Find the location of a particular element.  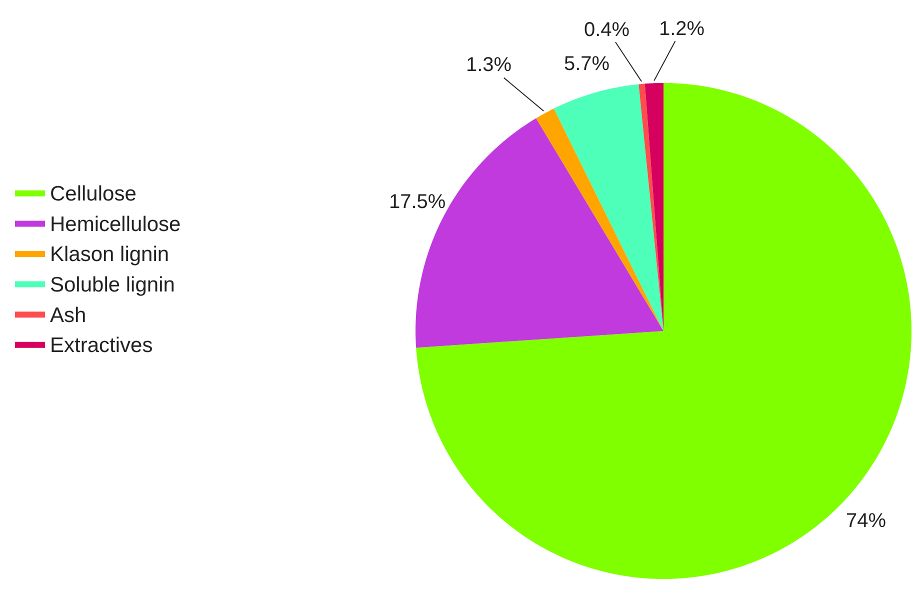

data-label: 0.4% is located at coordinates (607, 30).